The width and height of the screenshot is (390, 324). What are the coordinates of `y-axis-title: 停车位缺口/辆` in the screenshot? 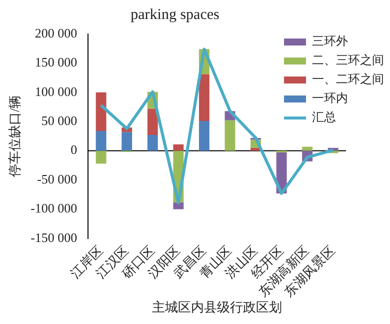 It's located at (14, 136).